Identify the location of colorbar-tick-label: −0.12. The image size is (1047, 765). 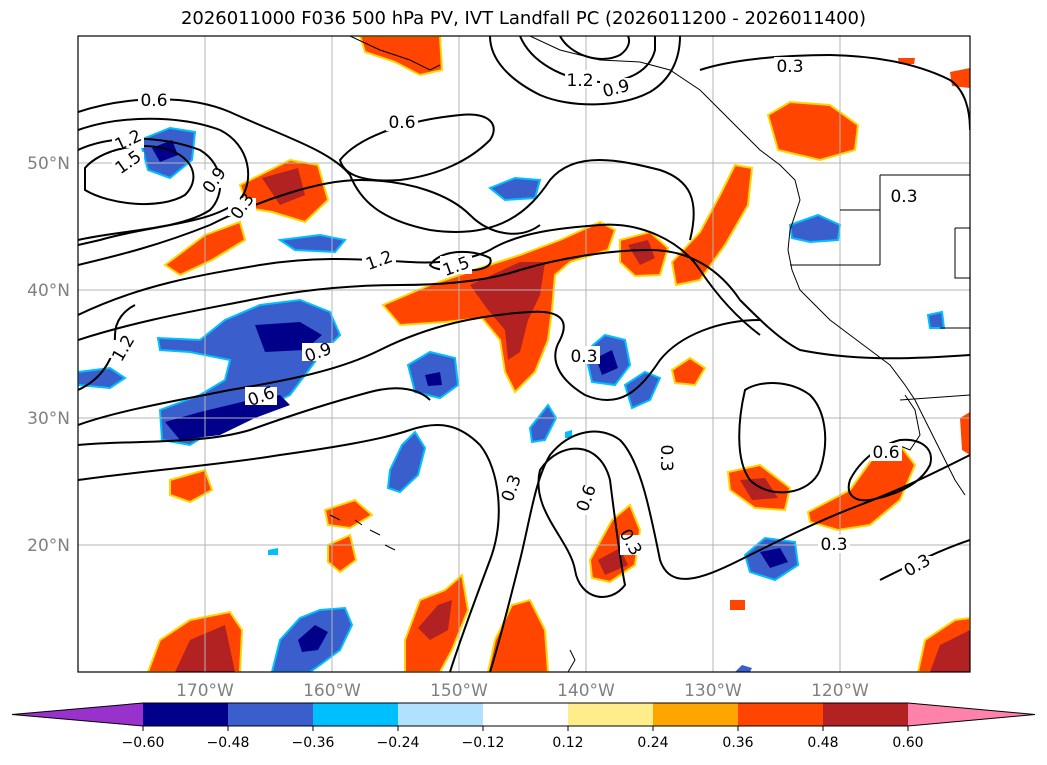
(483, 743).